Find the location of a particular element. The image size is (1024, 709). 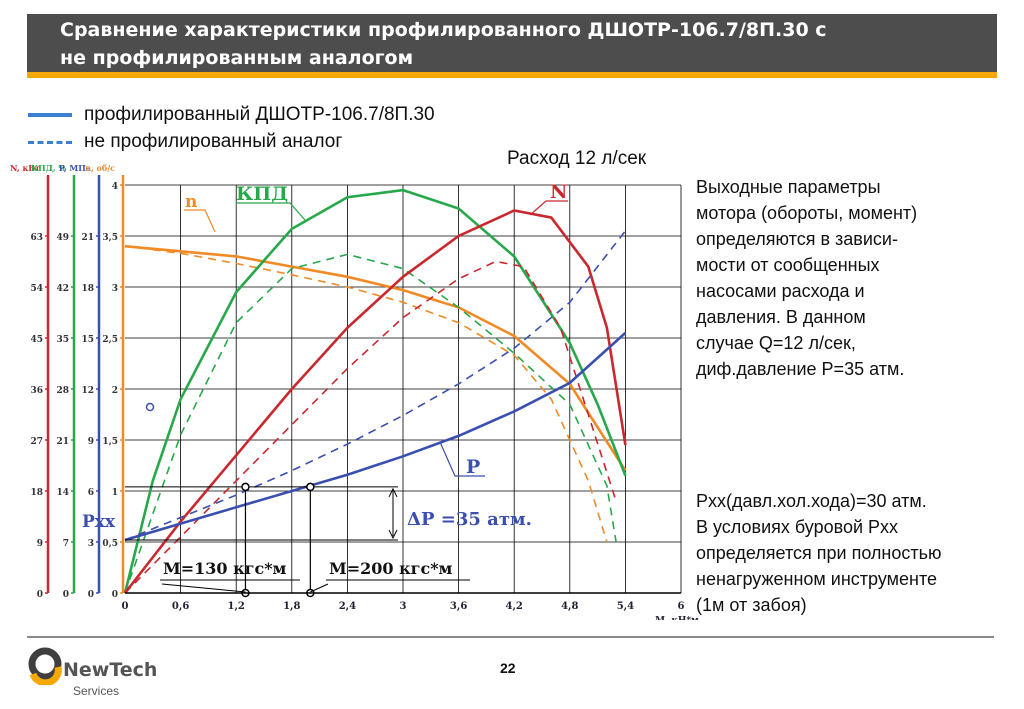

y-tick-label: 1,5 is located at coordinates (110, 442).